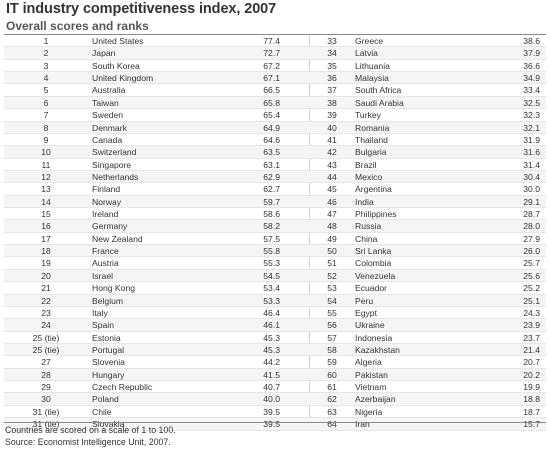  I want to click on score-cell: 53.3, so click(271, 300).